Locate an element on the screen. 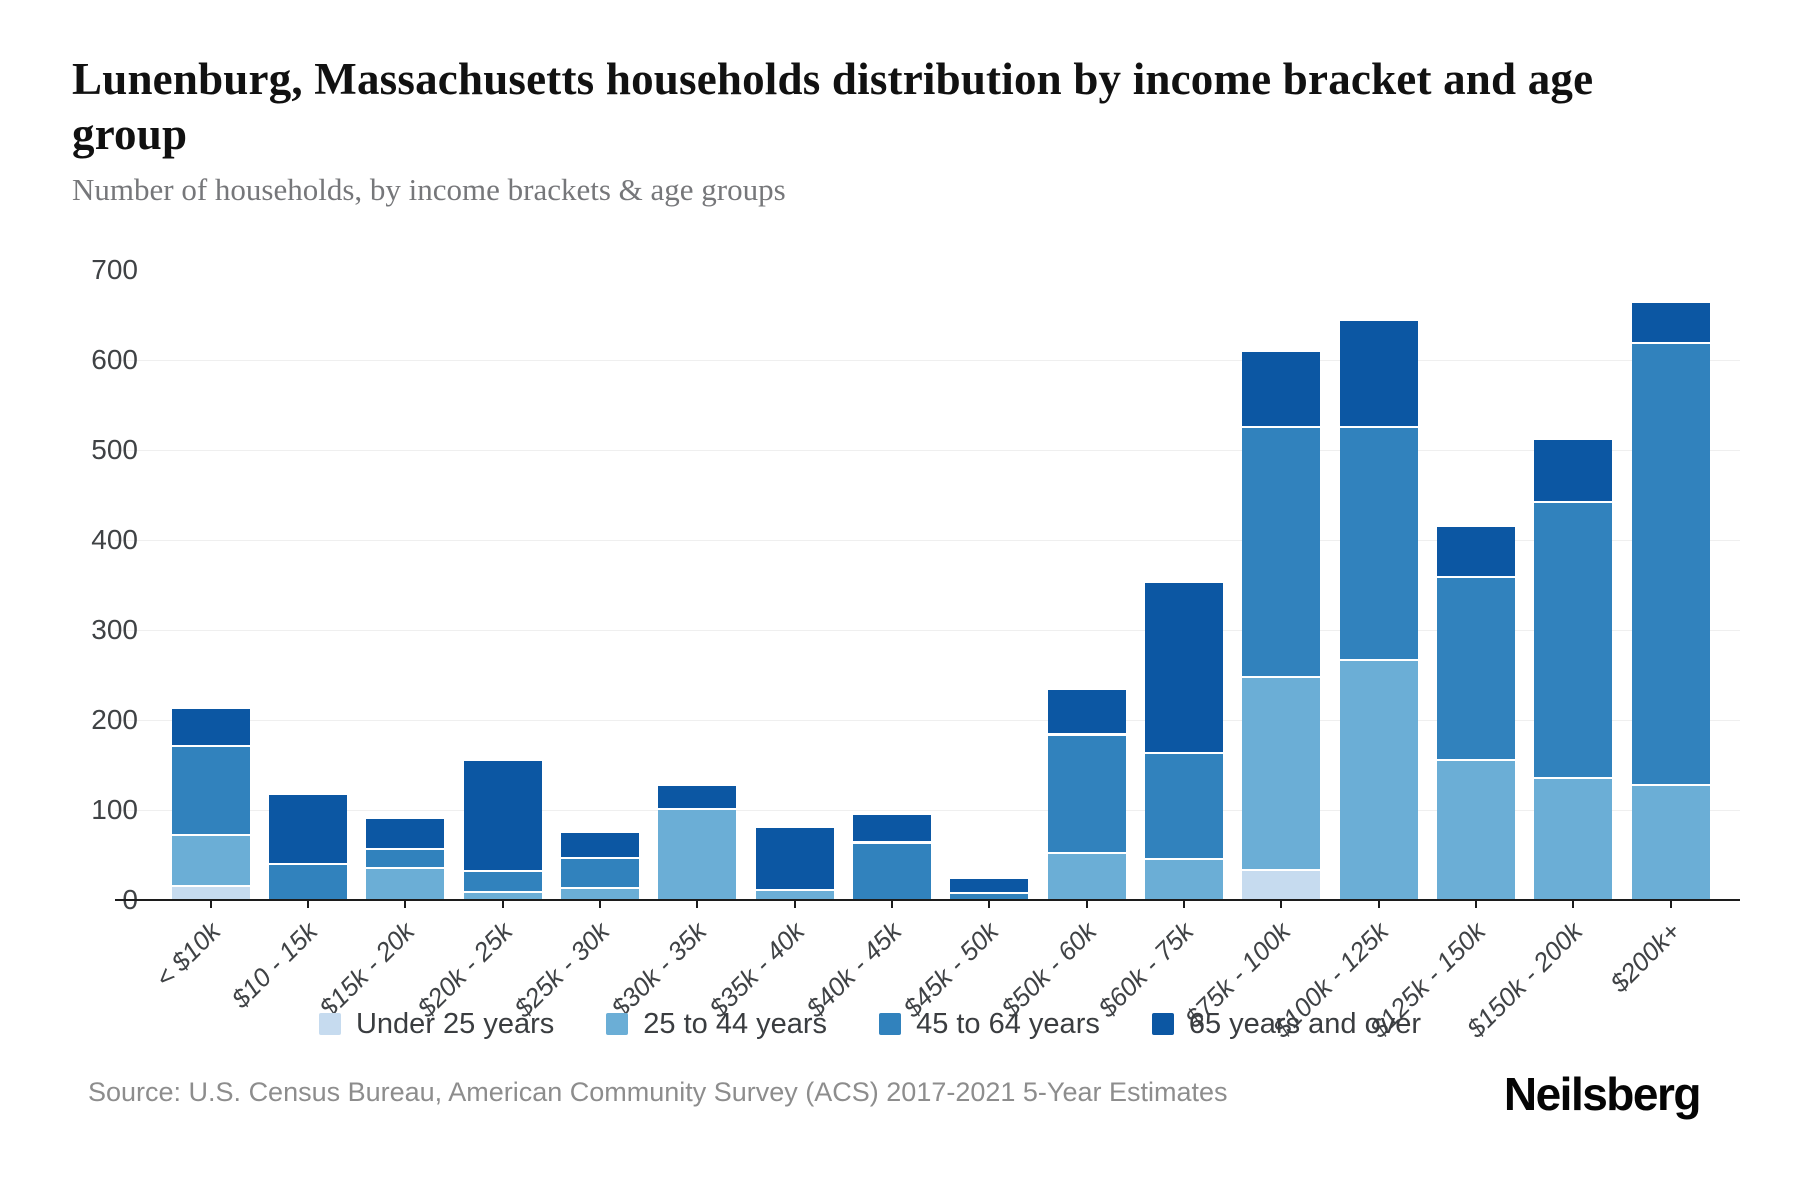  bar-segment-$200k+-25 to 44 years is located at coordinates (1670, 841).